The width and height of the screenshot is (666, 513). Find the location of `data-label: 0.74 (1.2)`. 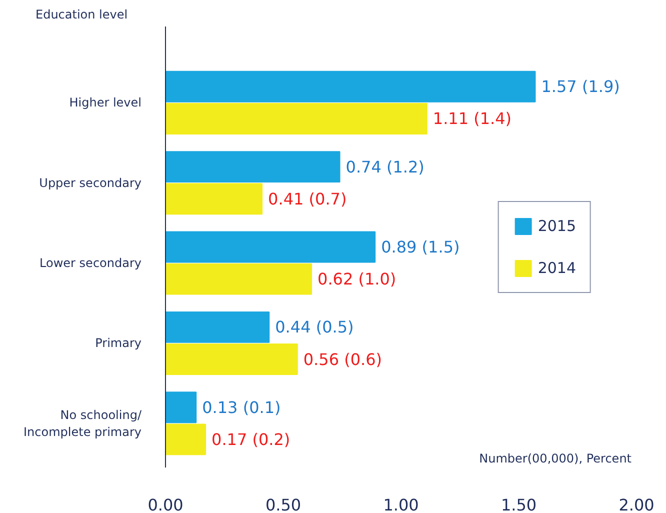

data-label: 0.74 (1.2) is located at coordinates (385, 166).